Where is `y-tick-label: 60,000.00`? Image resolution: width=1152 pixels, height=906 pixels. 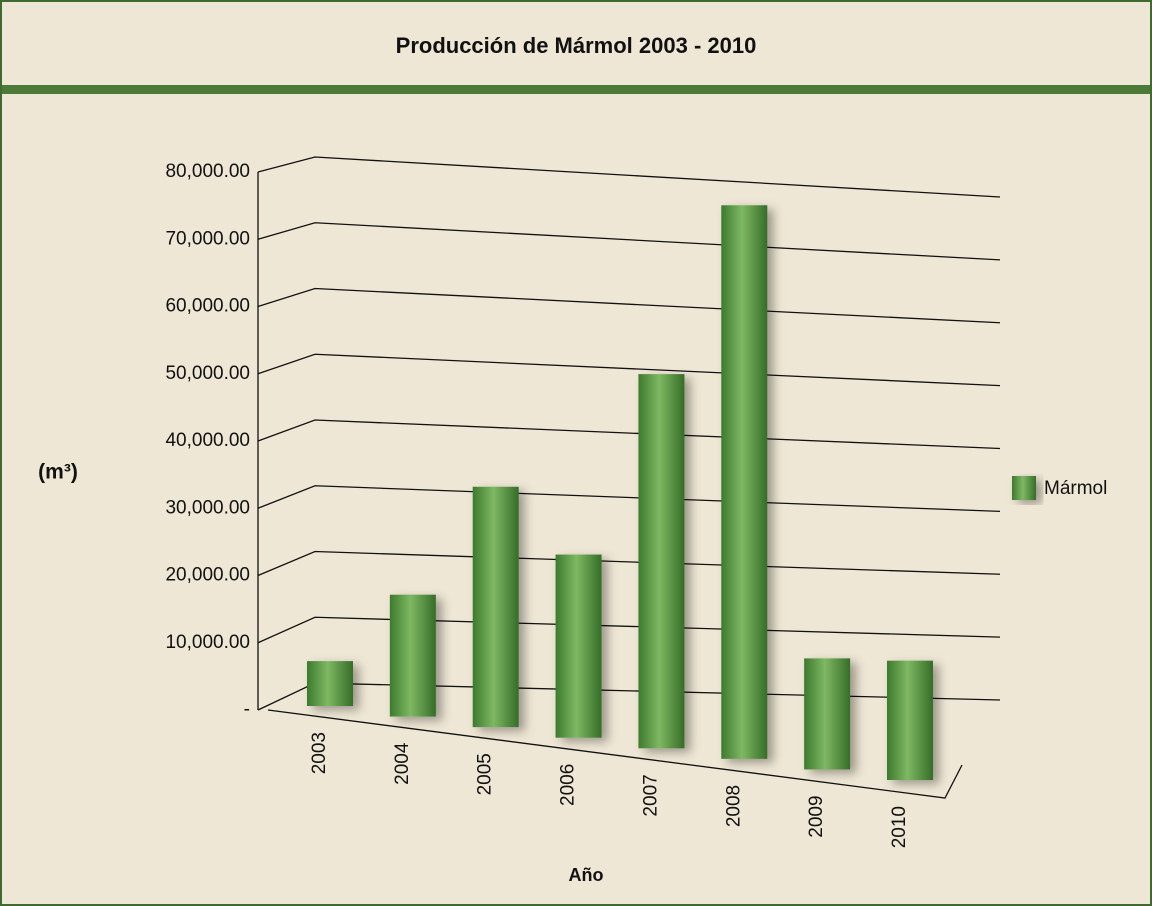 y-tick-label: 60,000.00 is located at coordinates (207, 306).